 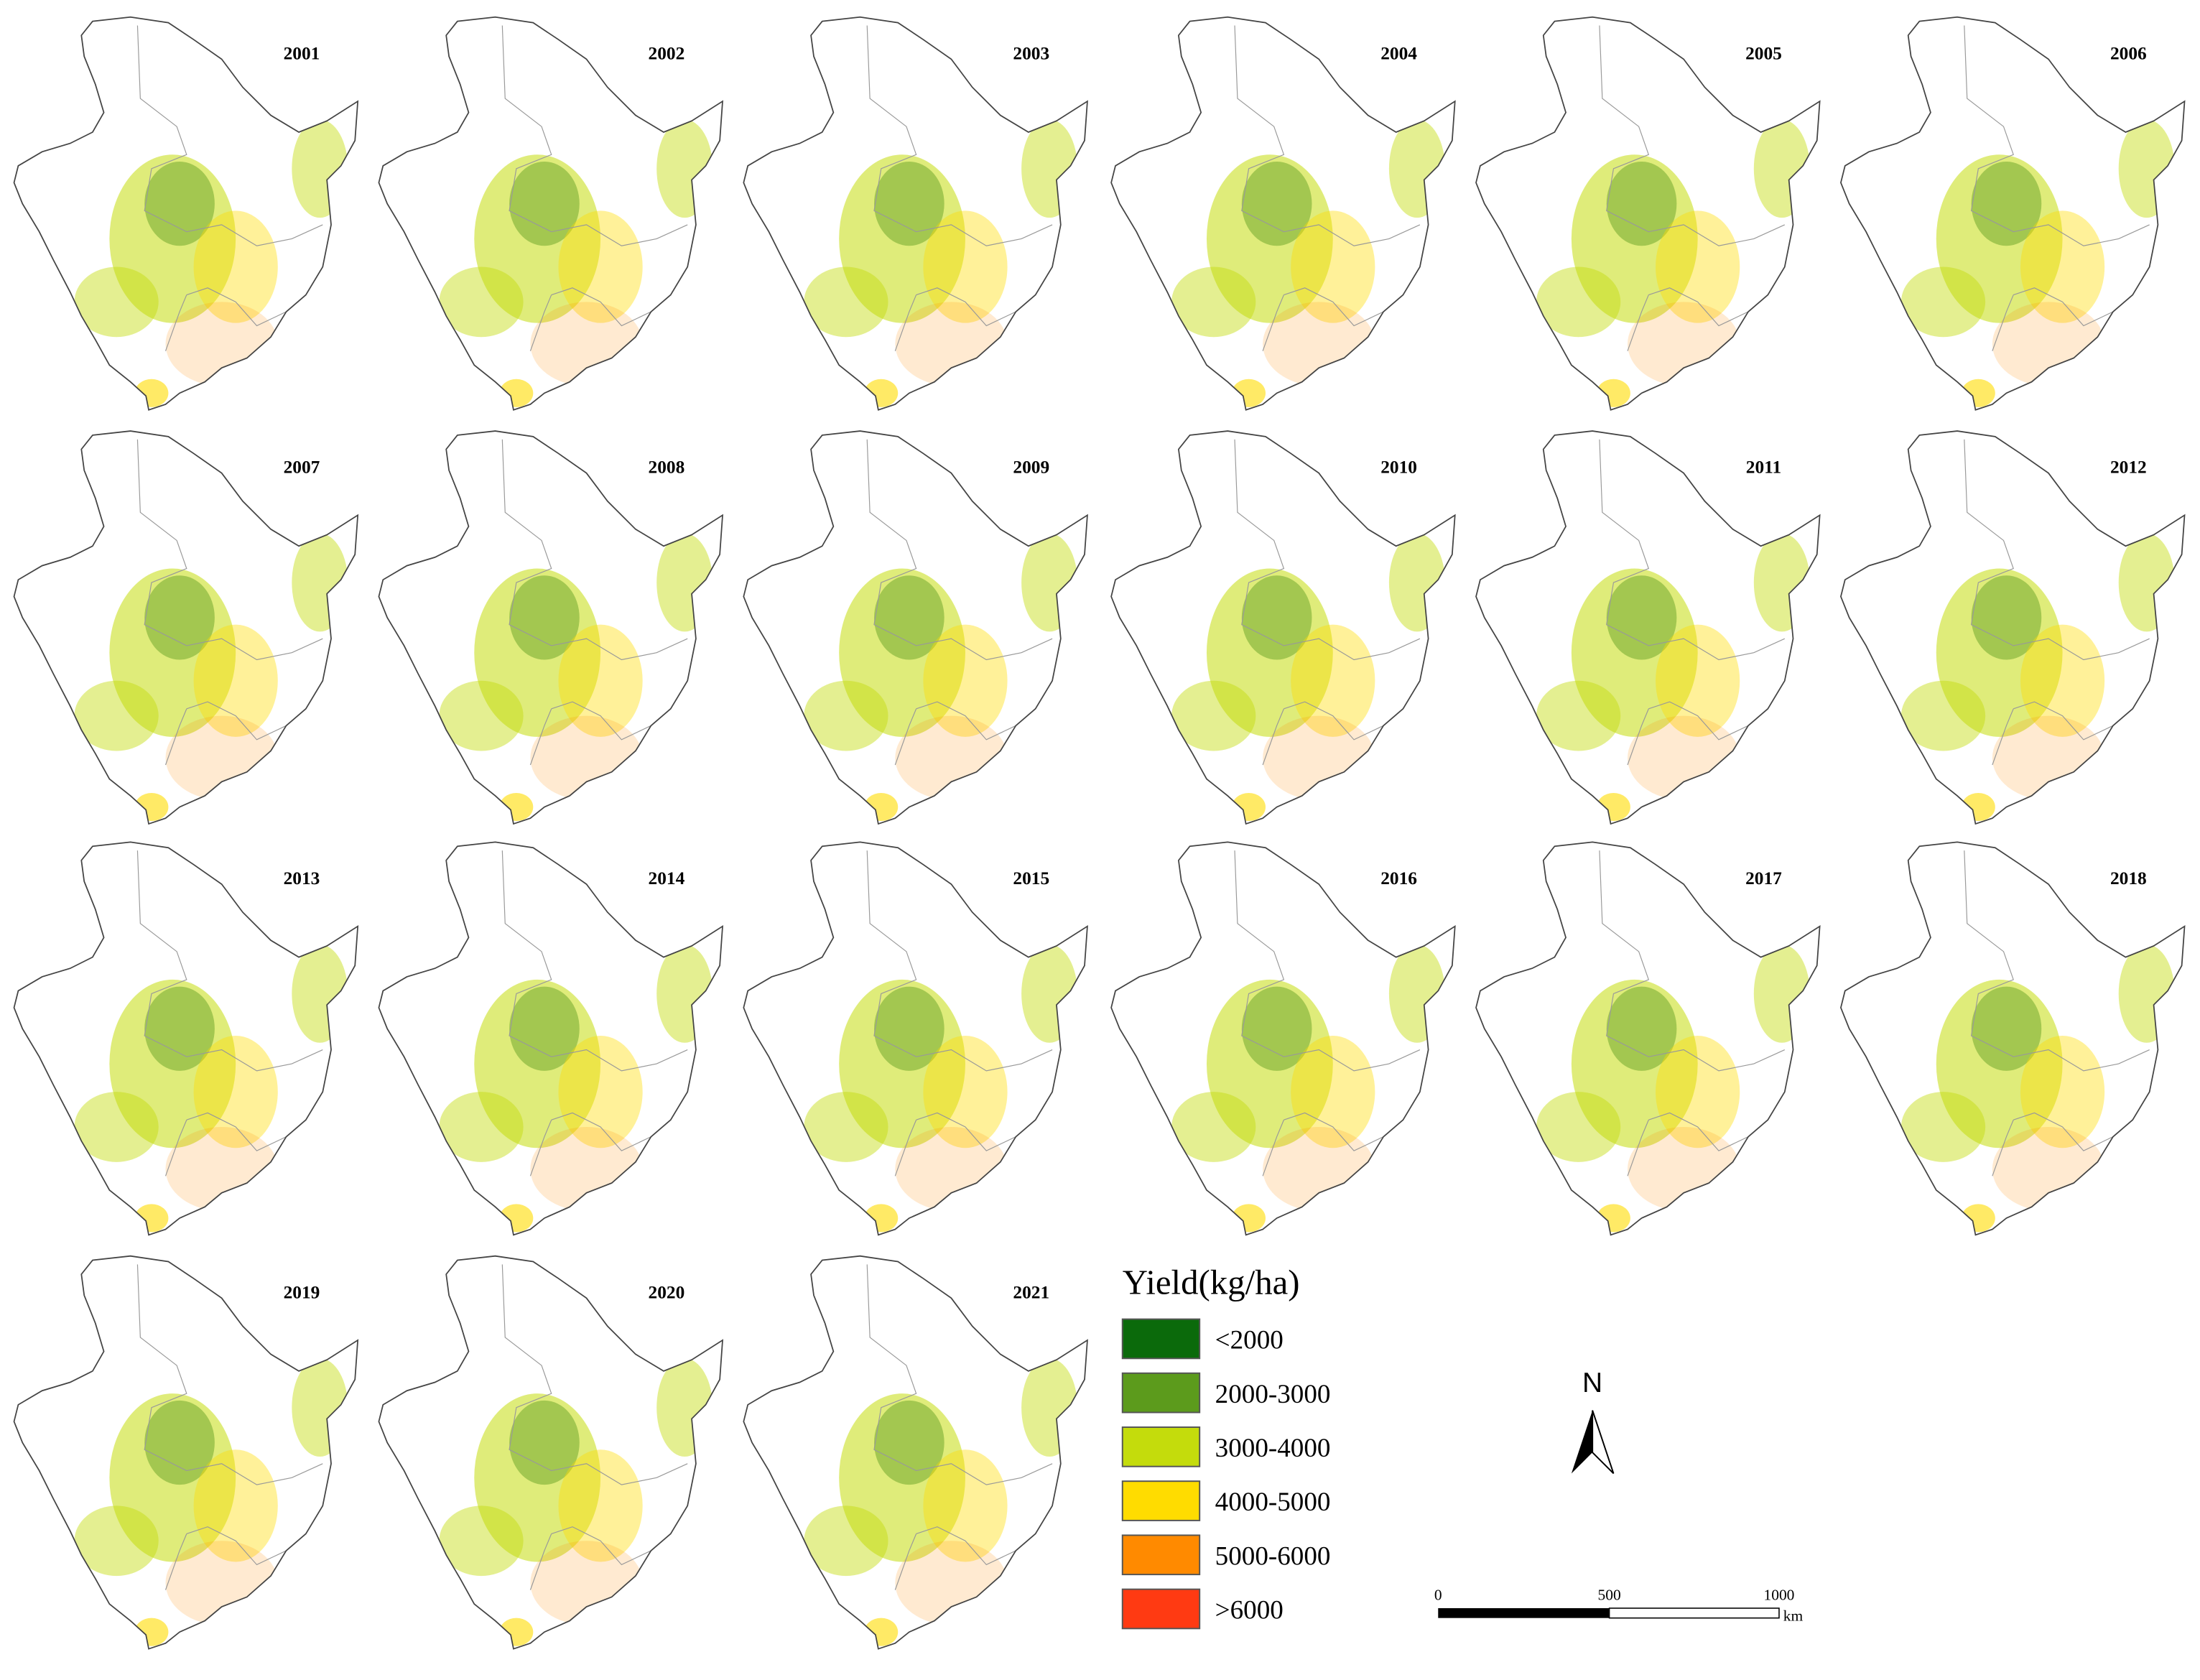 What do you see at coordinates (1763, 878) in the screenshot?
I see `year-label: 2017` at bounding box center [1763, 878].